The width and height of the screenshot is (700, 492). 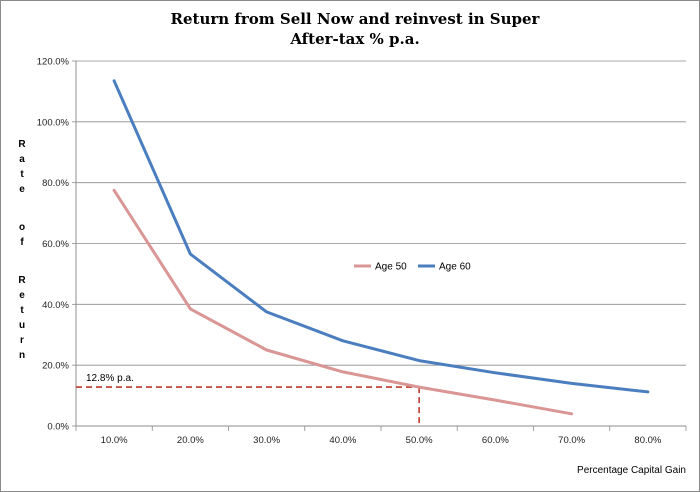 What do you see at coordinates (248, 399) in the screenshot?
I see `annotation: 12.8% p.a.` at bounding box center [248, 399].